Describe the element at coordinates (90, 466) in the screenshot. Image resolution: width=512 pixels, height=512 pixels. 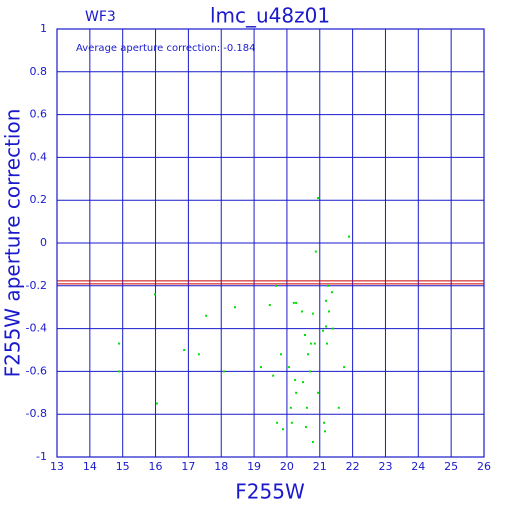
I see `x-tick-label: 14` at that location.